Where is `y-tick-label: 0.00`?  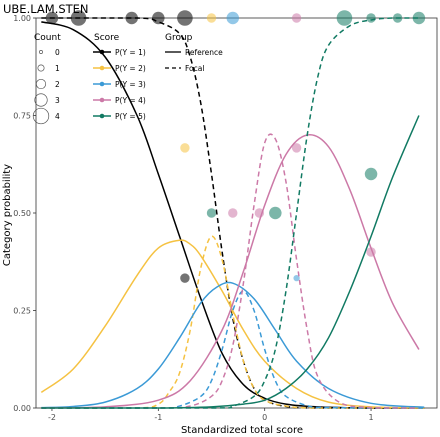
y-tick-label: 0.00 is located at coordinates (22, 408).